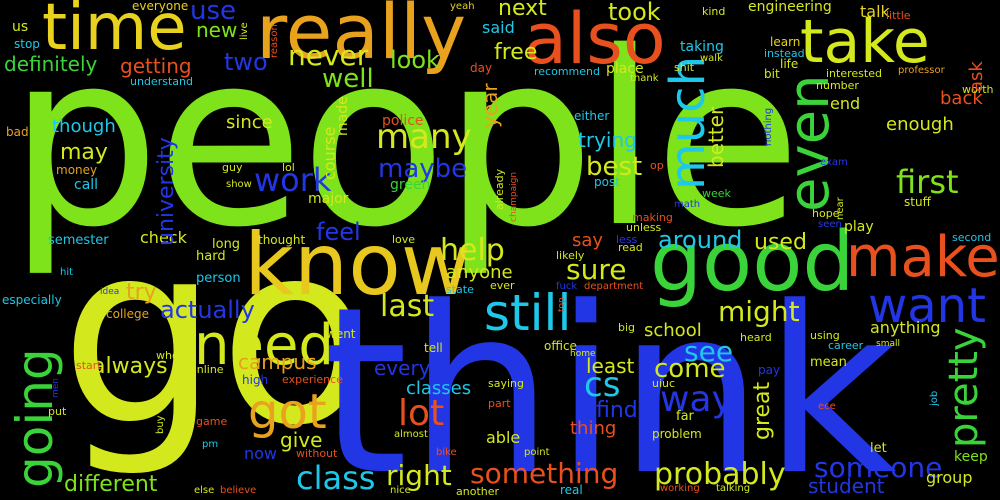  Describe the element at coordinates (583, 354) in the screenshot. I see `word-home: home` at that location.